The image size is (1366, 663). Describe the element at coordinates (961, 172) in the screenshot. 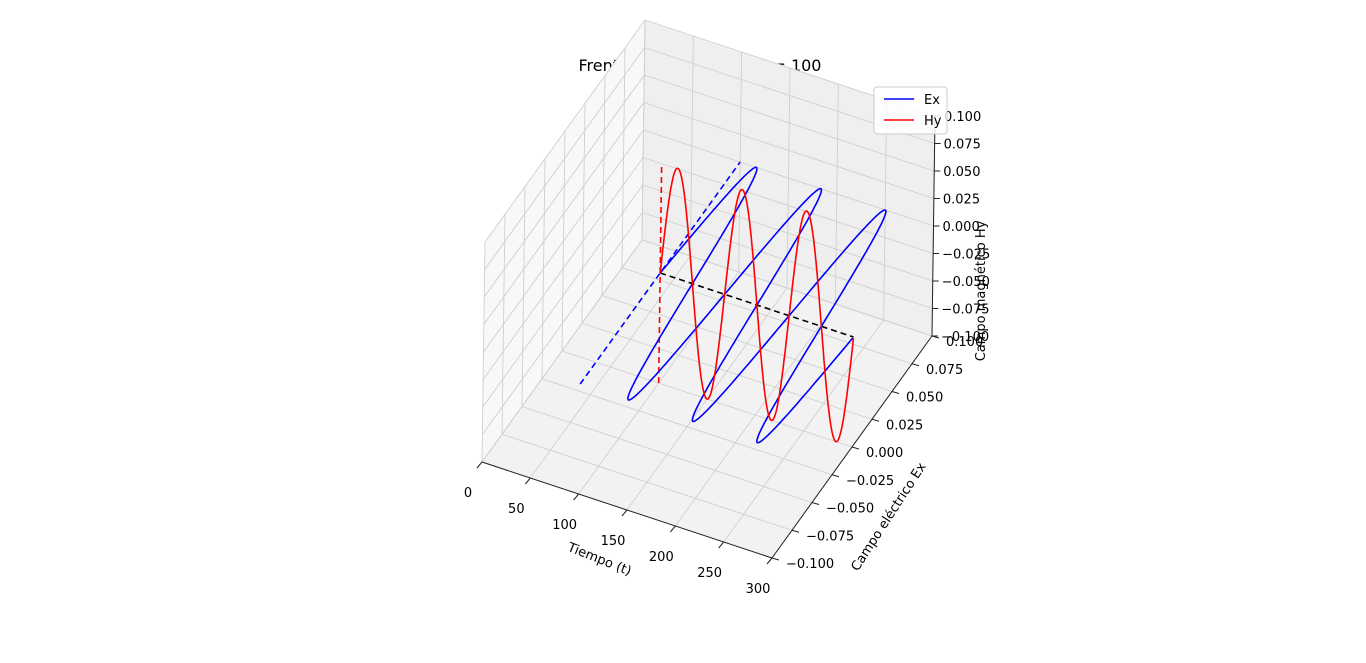

I see `z-tick-label: 0.050` at that location.